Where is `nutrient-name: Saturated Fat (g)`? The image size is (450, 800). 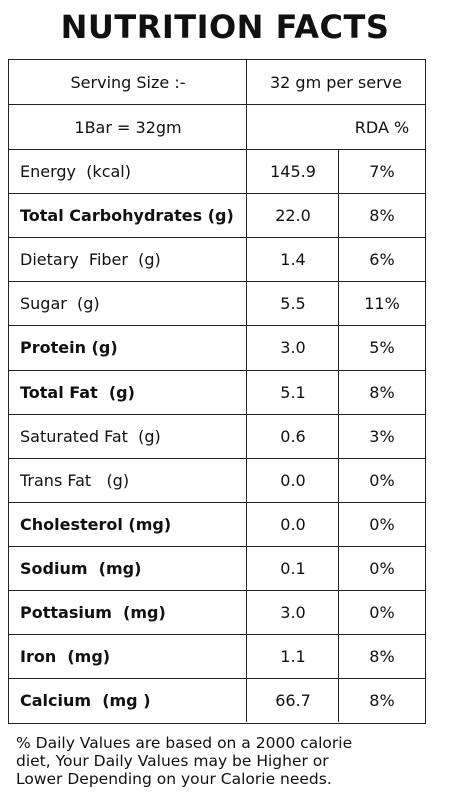
nutrient-name: Saturated Fat (g) is located at coordinates (90, 436).